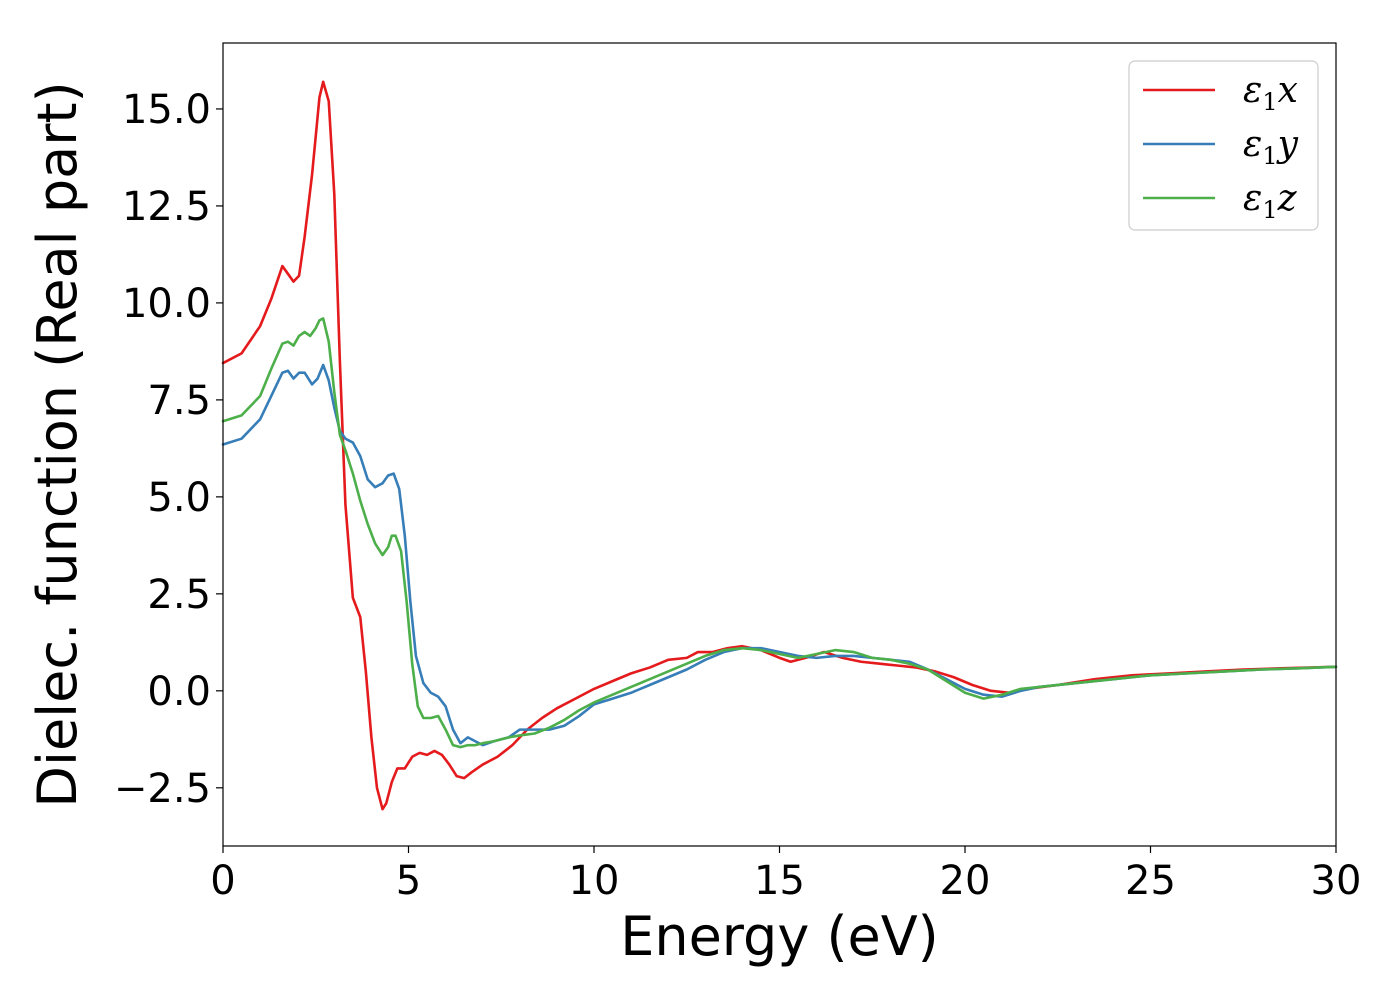  Describe the element at coordinates (179, 692) in the screenshot. I see `y-tick-label: 0.0` at that location.